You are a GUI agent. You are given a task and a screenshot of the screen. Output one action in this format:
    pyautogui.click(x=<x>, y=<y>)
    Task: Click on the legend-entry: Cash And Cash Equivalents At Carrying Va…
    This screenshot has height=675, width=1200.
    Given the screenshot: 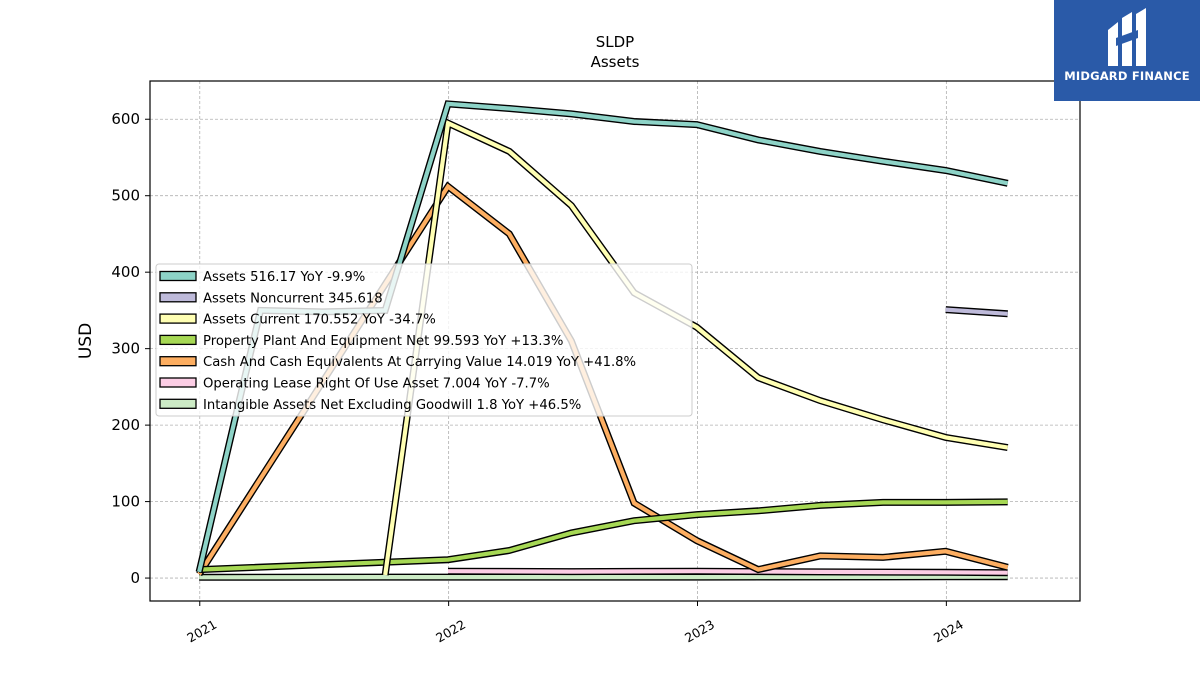 What is the action you would take?
    pyautogui.click(x=397, y=362)
    